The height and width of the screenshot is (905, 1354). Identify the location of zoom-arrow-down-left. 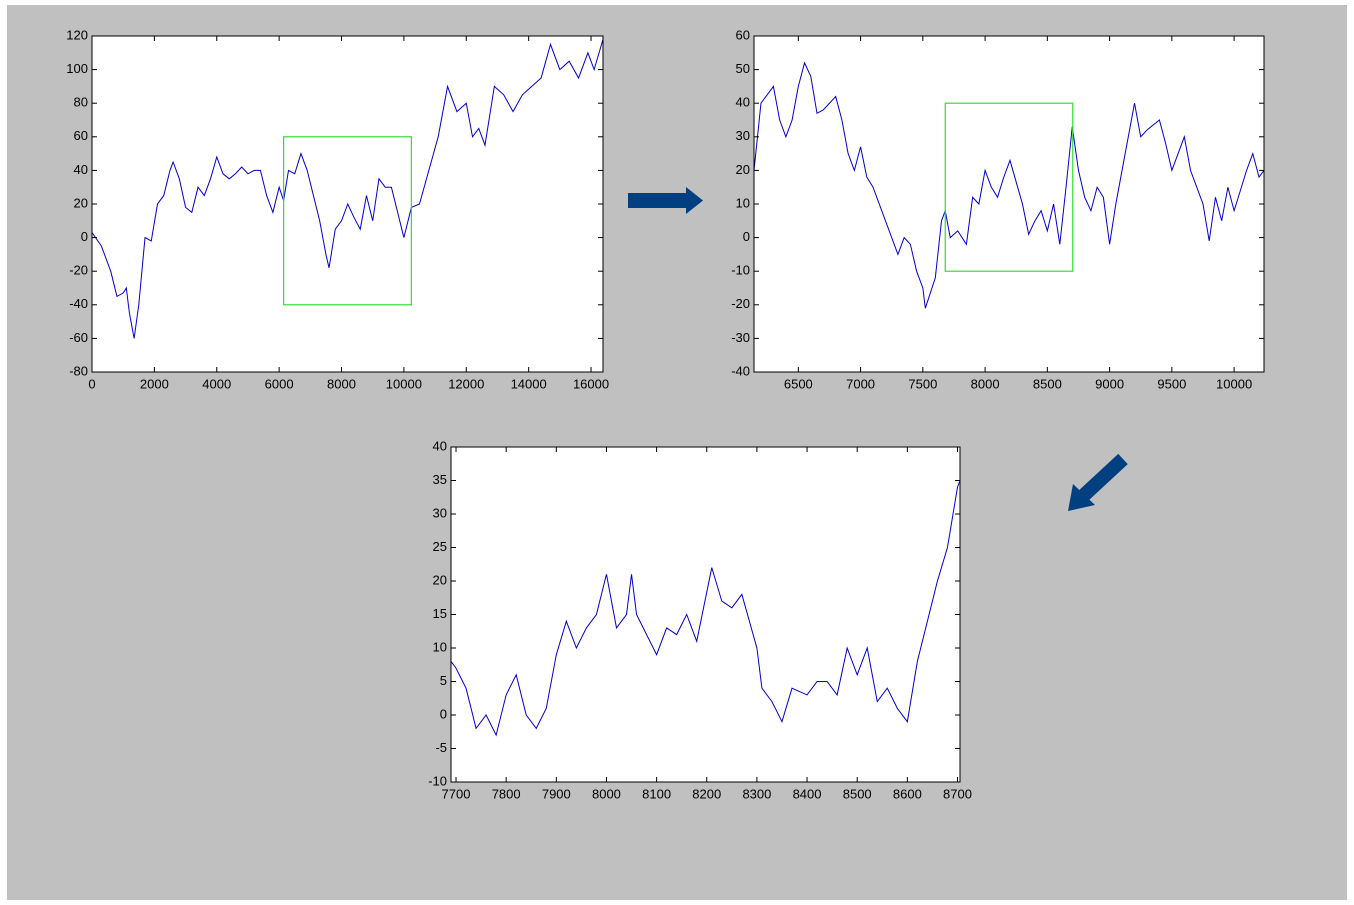
(1098, 482).